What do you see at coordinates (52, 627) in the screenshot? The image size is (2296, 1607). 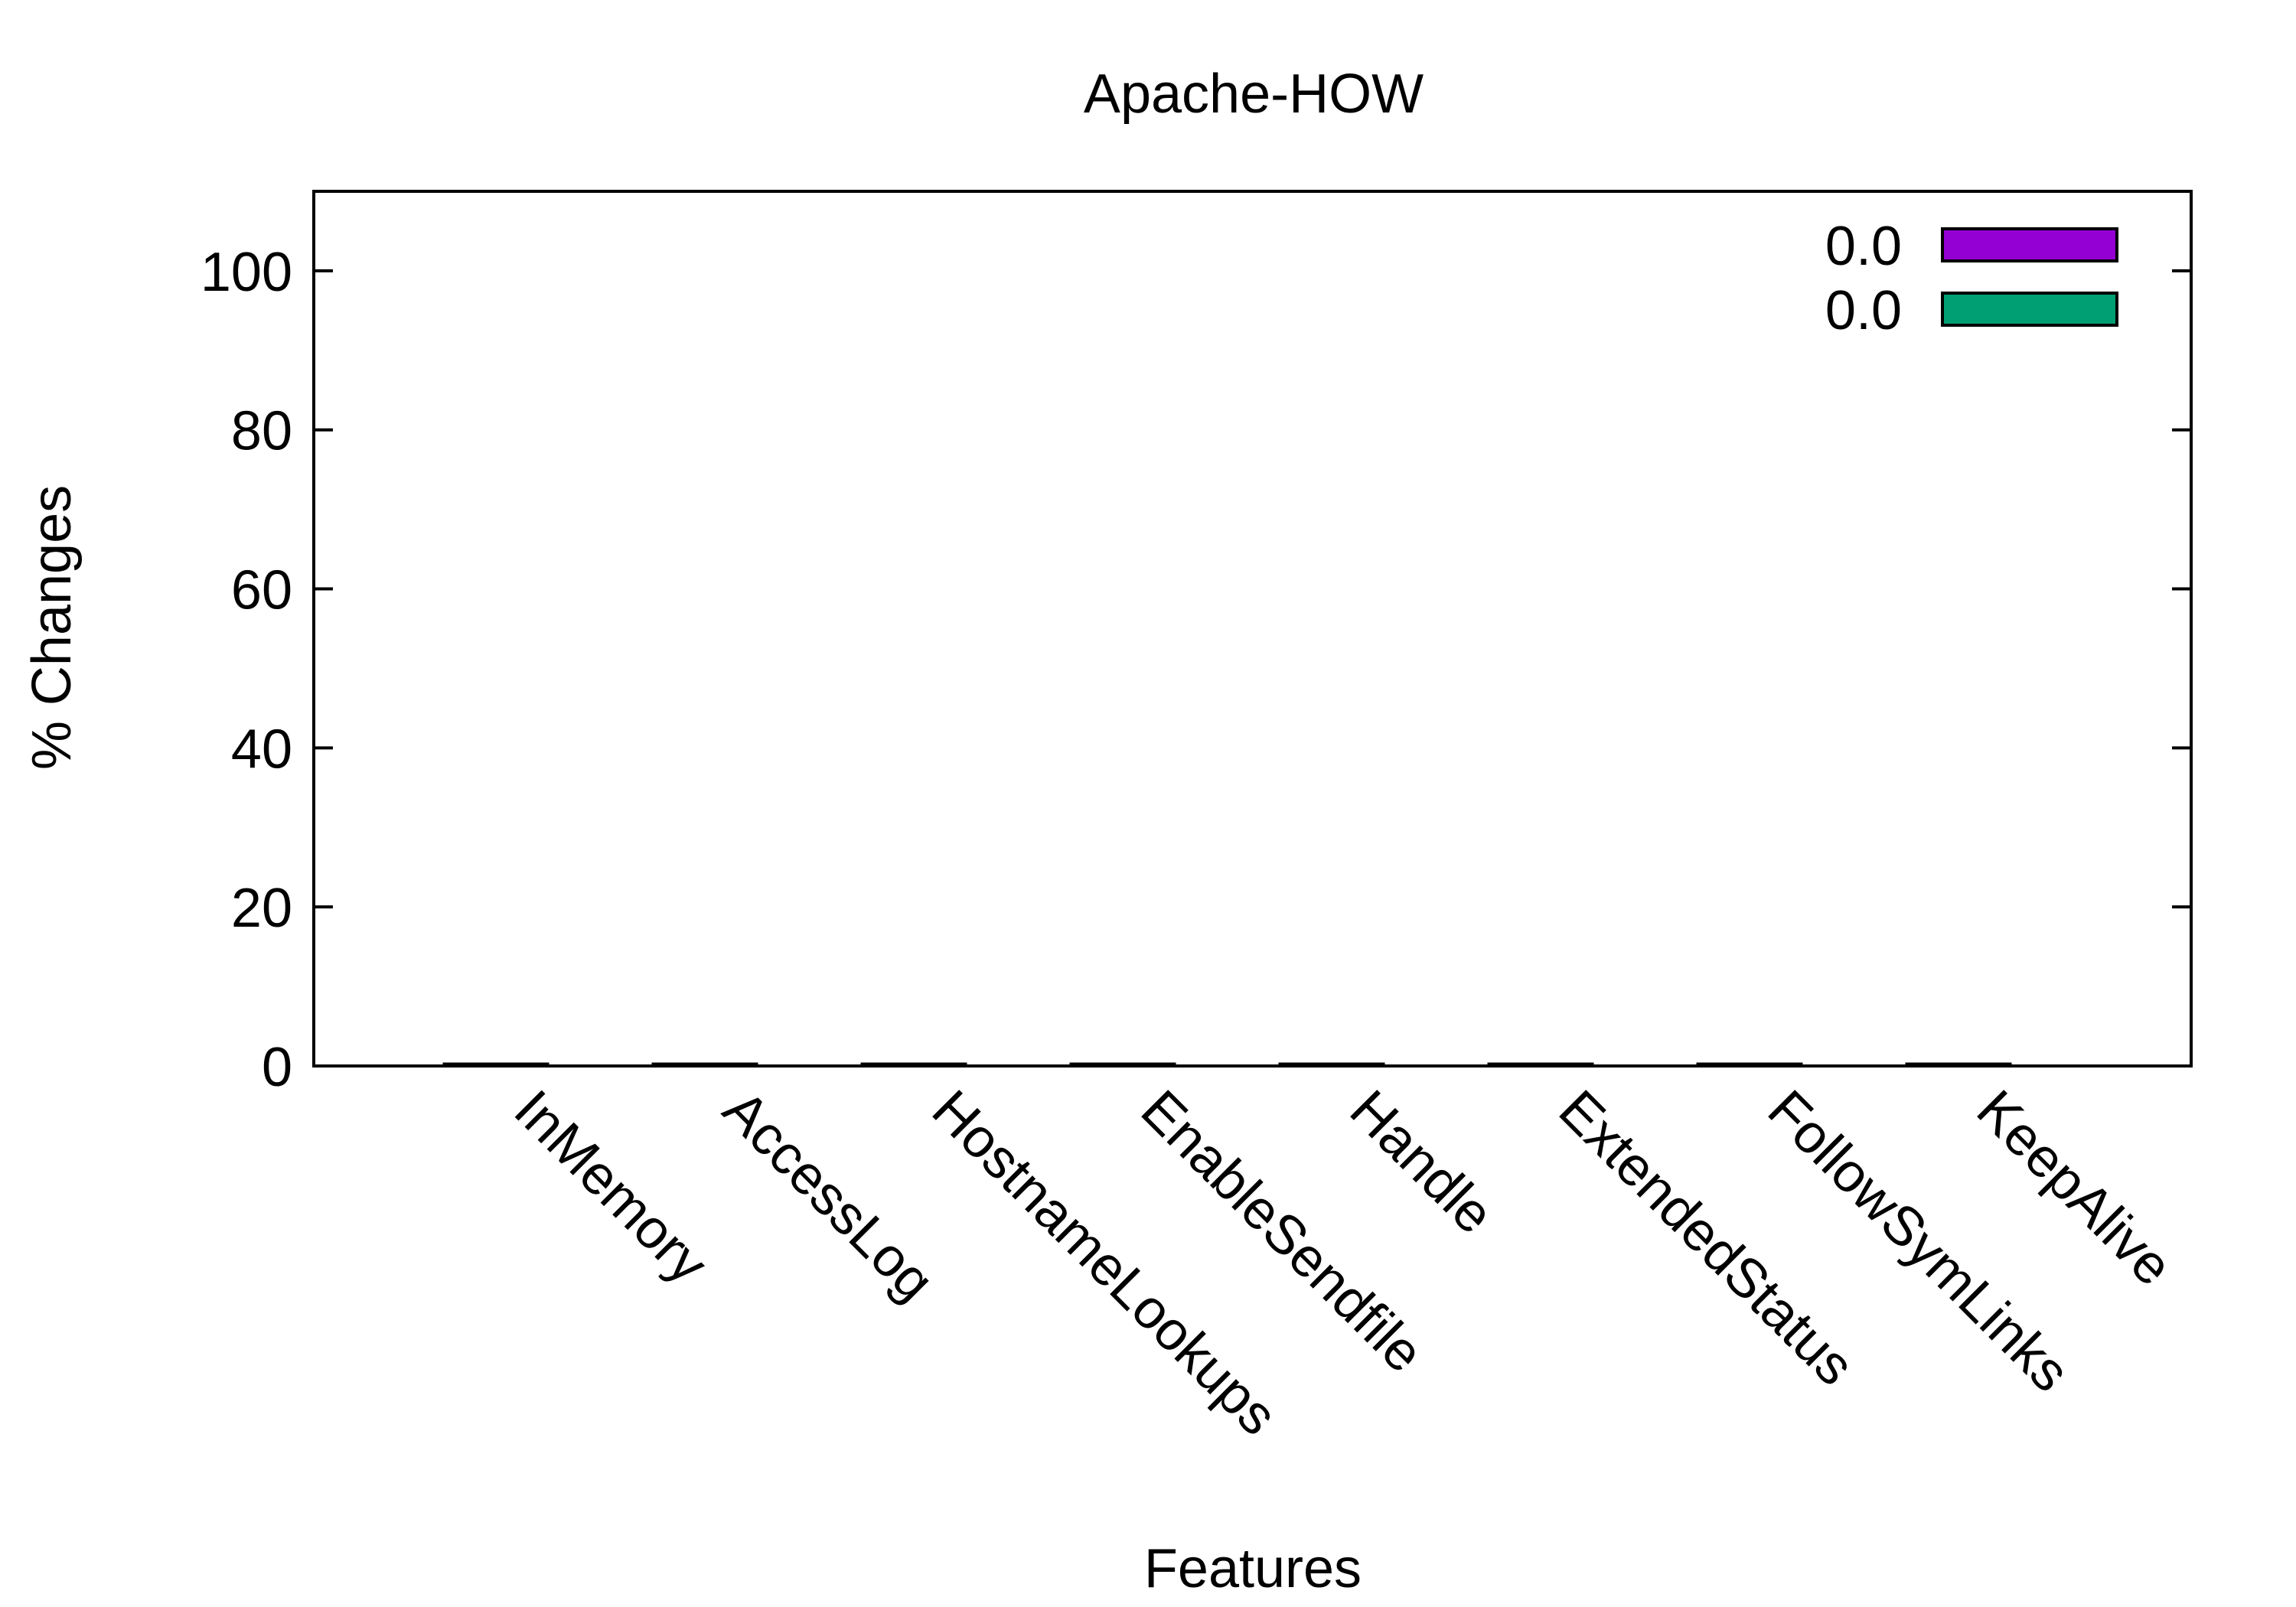 I see `y-axis-label: % Changes` at bounding box center [52, 627].